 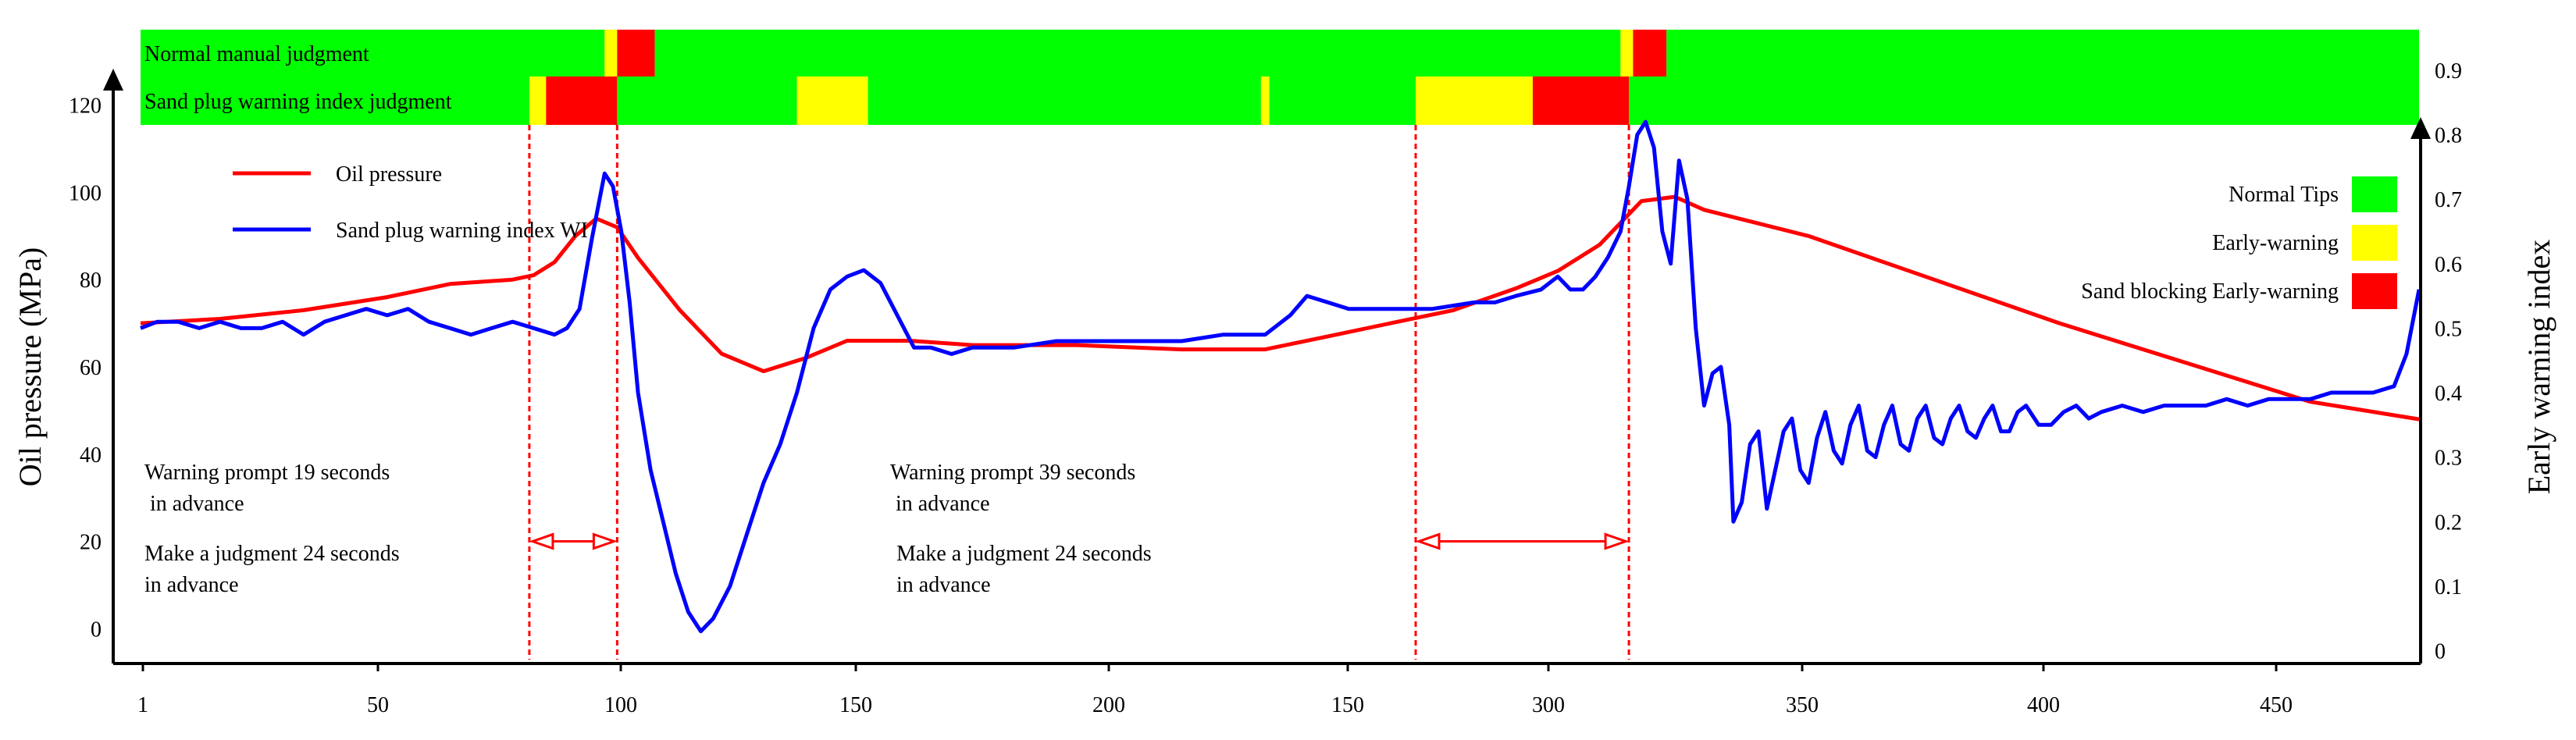 I want to click on x-tick-label: 100, so click(x=620, y=705).